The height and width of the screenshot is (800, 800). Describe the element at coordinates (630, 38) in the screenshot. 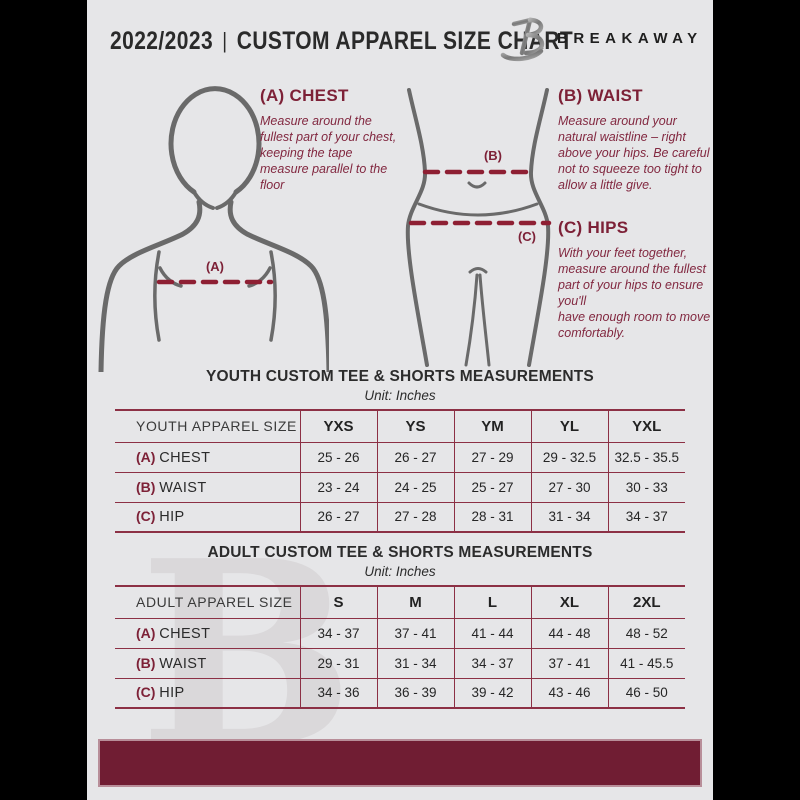

I see `brand-name: BREAKAWAY` at that location.